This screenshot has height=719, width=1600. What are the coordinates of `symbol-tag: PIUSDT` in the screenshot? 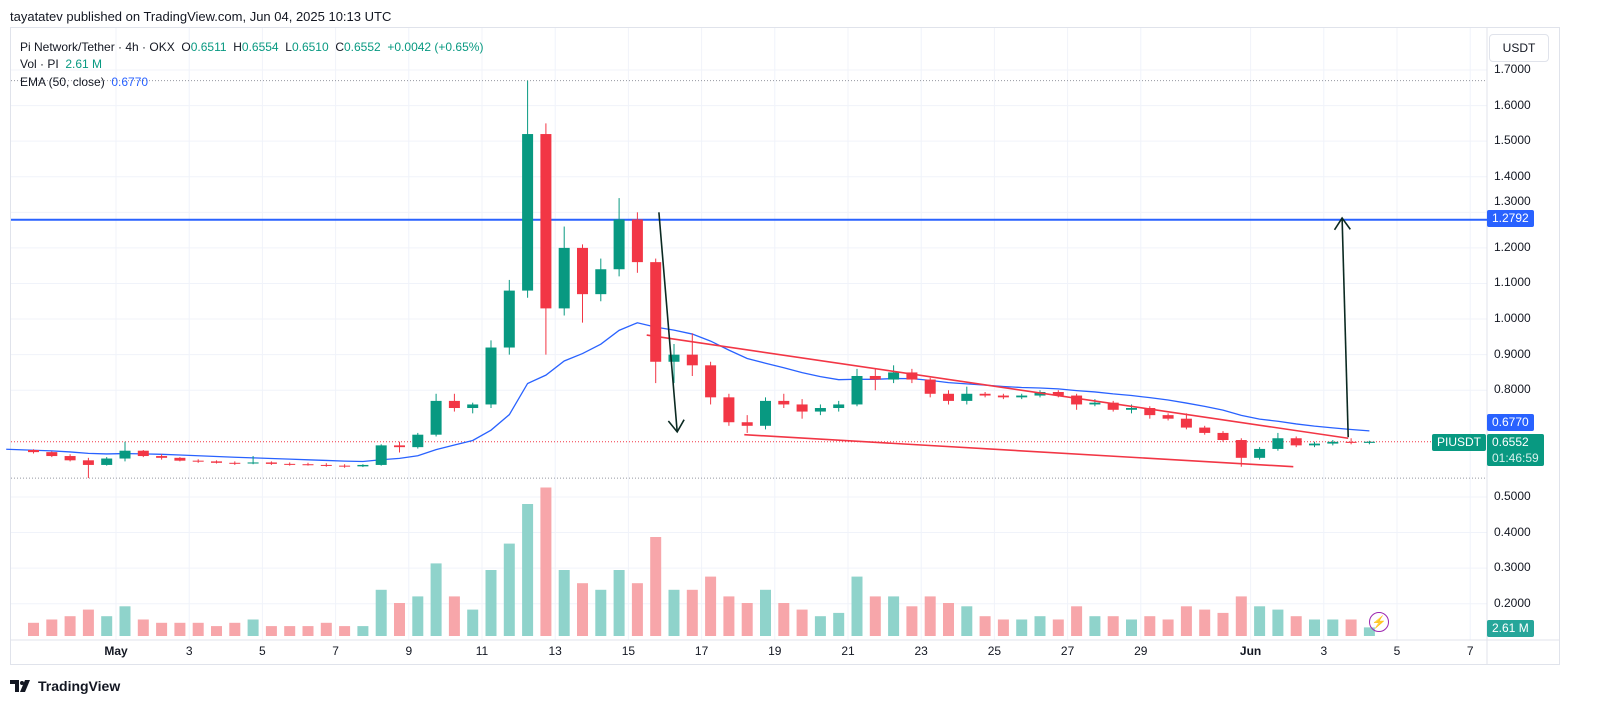 It's located at (1458, 442).